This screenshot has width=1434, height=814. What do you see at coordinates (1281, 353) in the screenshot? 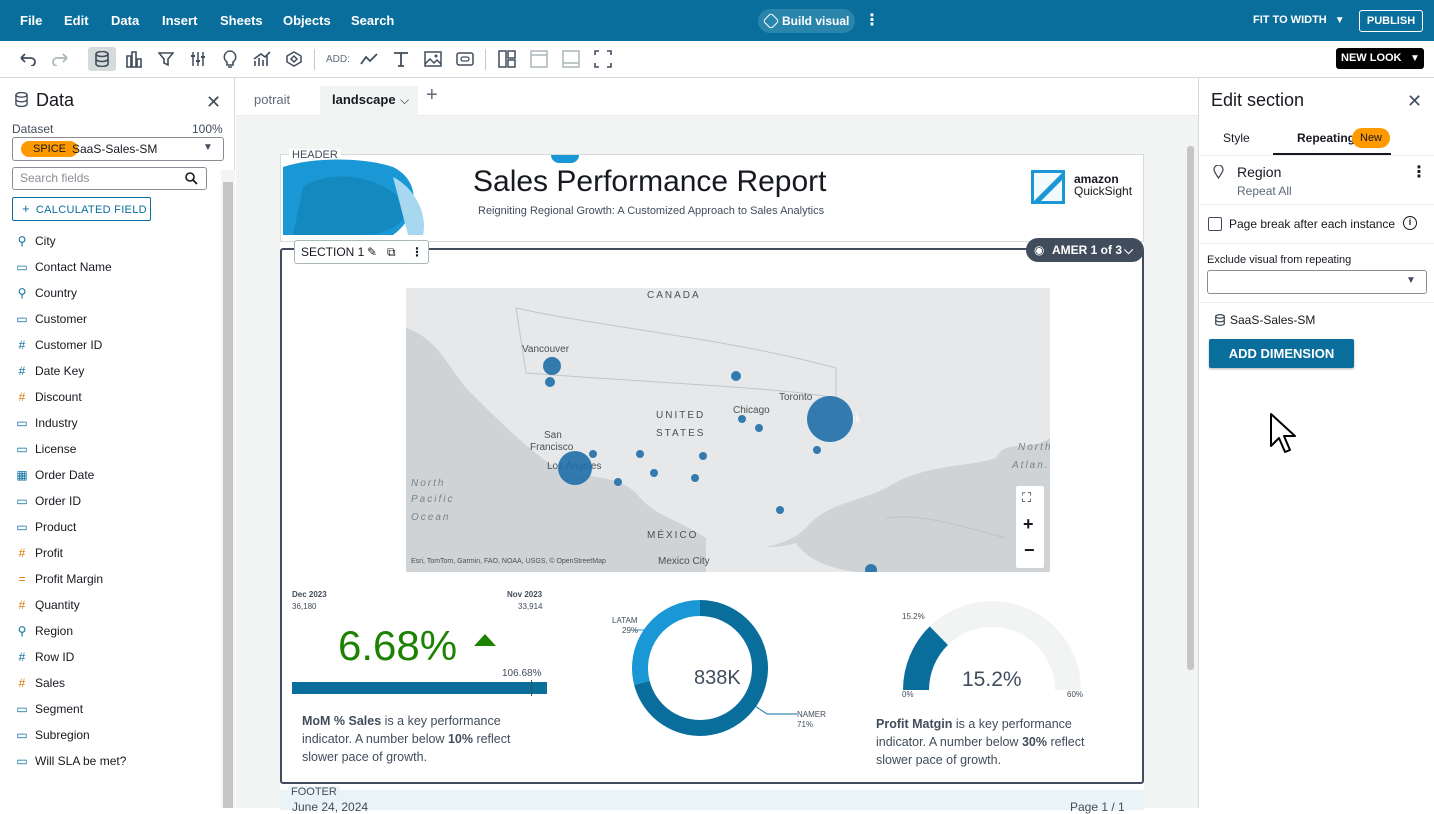
I see `add-dimension-button: ADD DIMENSION` at bounding box center [1281, 353].